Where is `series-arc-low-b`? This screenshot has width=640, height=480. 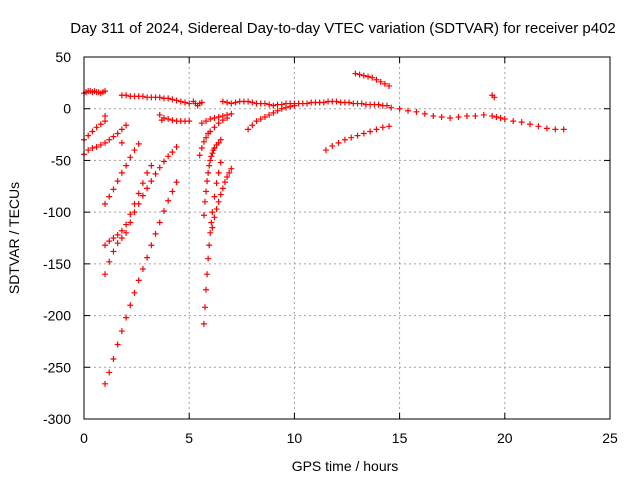
series-arc-low-b is located at coordinates (95, 130).